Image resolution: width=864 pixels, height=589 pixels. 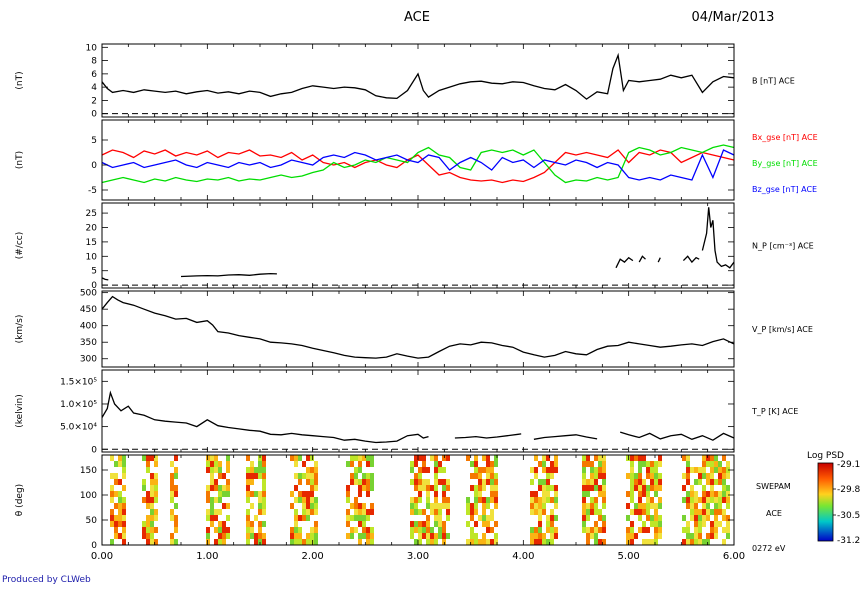 I want to click on y-tick-label: 10, so click(x=92, y=257).